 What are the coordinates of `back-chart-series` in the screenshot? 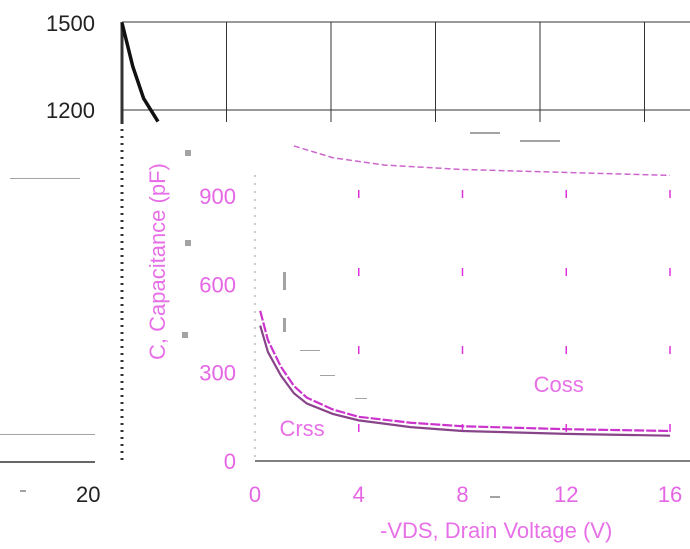 It's located at (140, 72).